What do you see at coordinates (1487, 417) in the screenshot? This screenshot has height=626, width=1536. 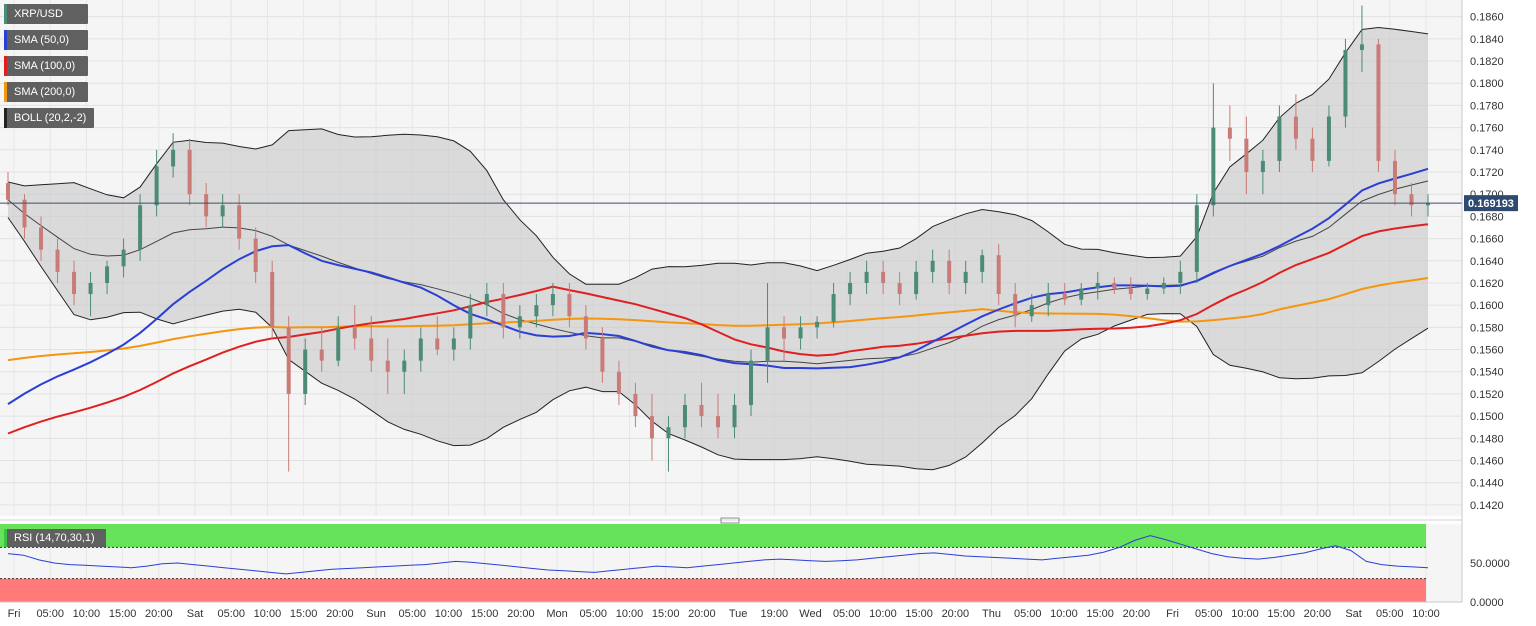 I see `price-tick-label: 0.1500` at bounding box center [1487, 417].